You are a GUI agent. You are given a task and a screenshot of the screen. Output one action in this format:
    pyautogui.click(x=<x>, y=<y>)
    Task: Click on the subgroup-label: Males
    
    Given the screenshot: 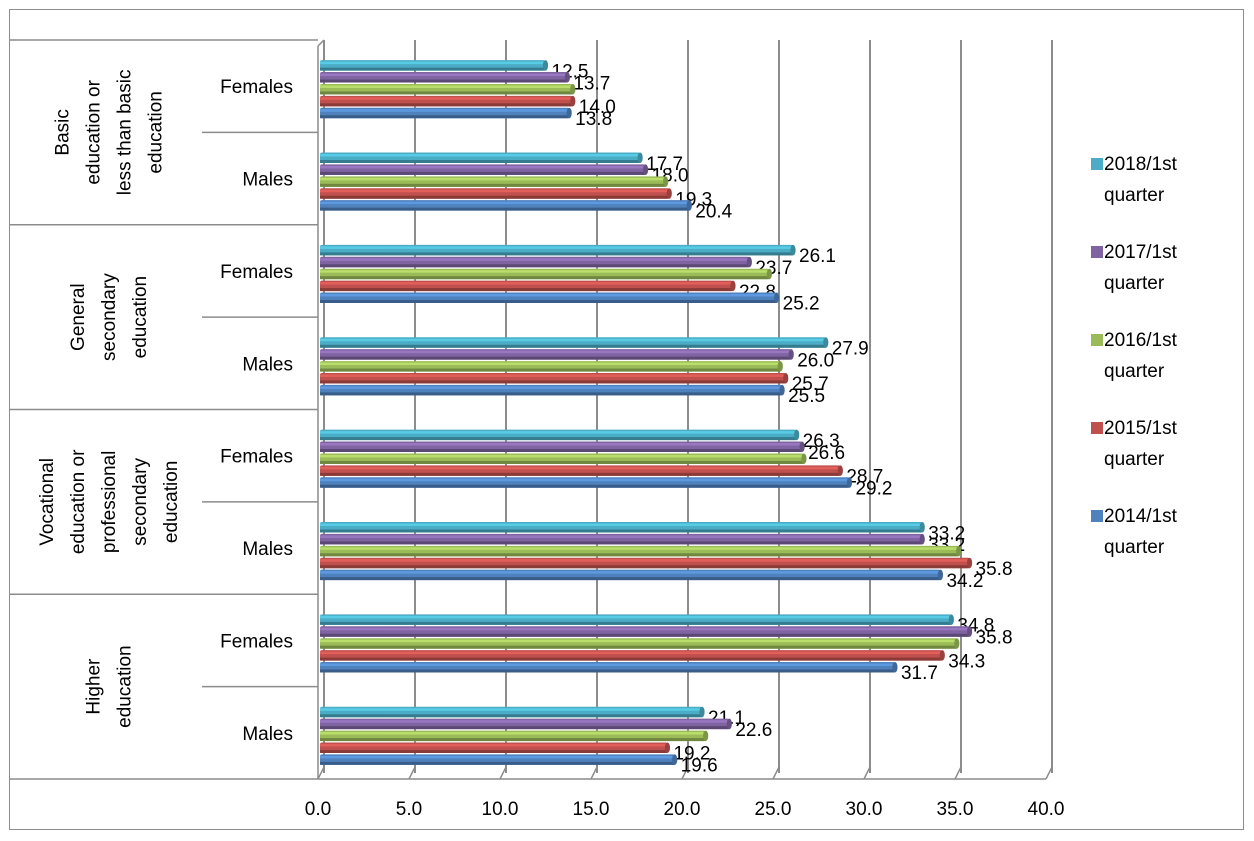 What is the action you would take?
    pyautogui.click(x=267, y=364)
    